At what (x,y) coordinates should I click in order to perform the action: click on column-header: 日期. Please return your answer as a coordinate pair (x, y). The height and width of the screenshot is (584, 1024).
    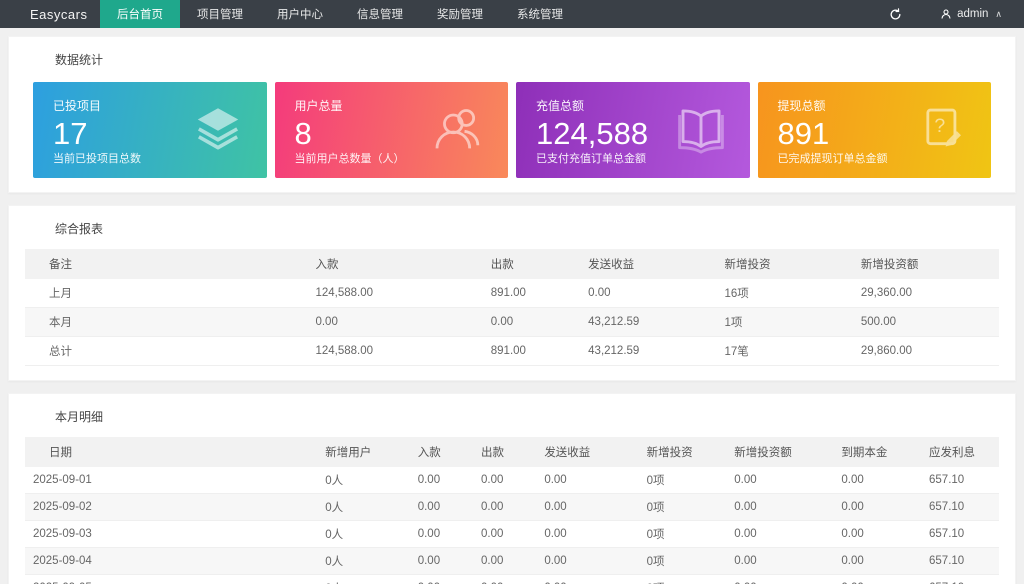
    Looking at the image, I should click on (171, 452).